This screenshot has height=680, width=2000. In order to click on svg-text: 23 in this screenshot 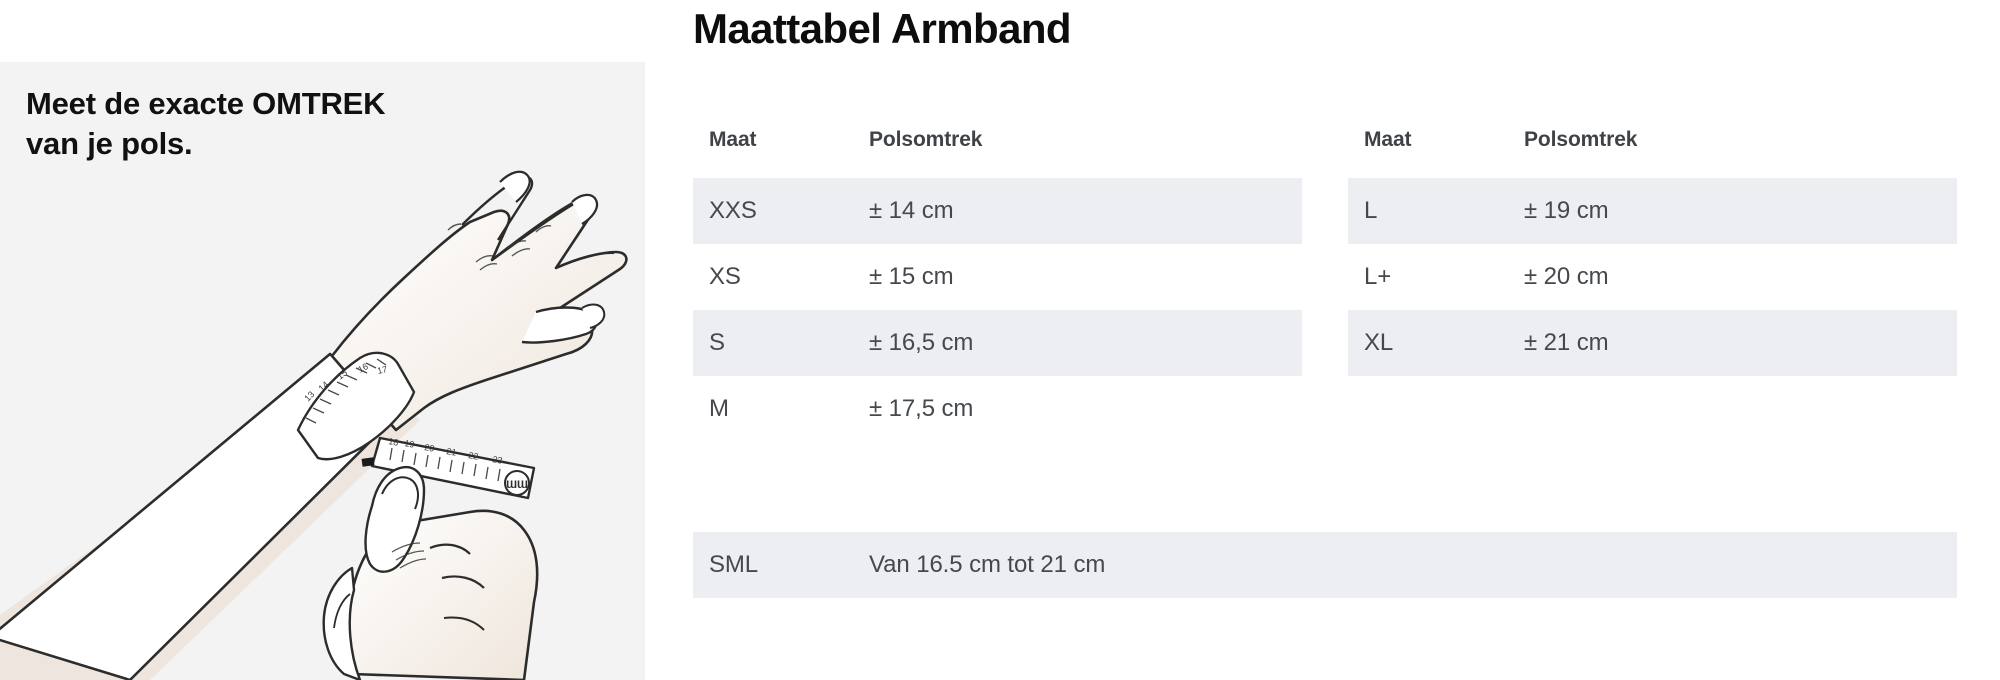, I will do `click(498, 460)`.